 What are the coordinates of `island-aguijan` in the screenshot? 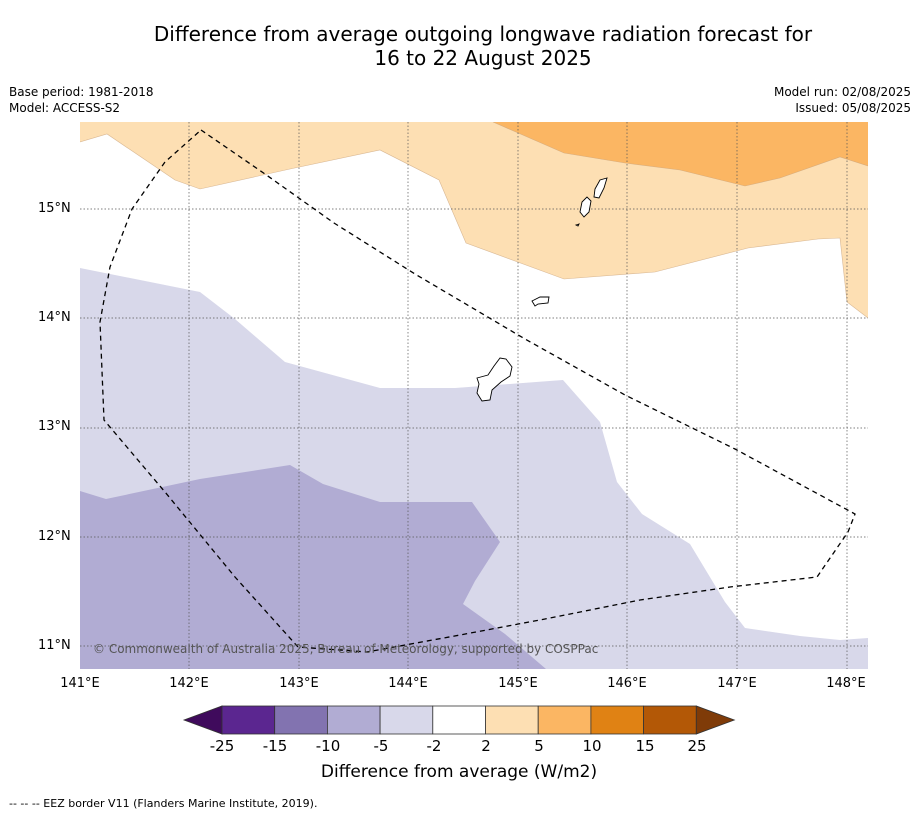 It's located at (577, 225).